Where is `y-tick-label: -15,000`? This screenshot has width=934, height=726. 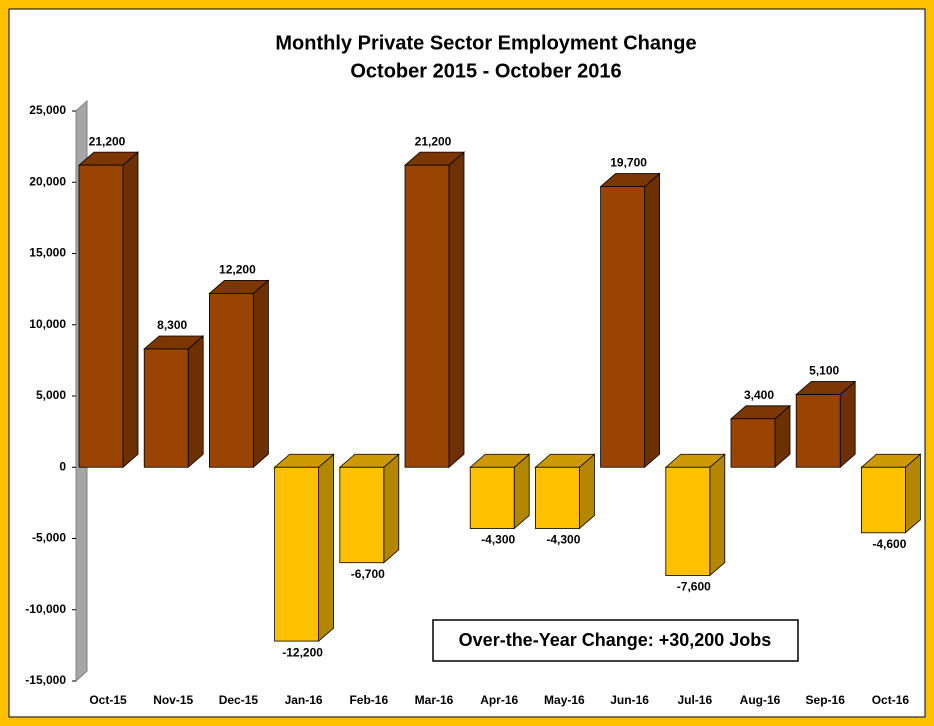 y-tick-label: -15,000 is located at coordinates (45, 680).